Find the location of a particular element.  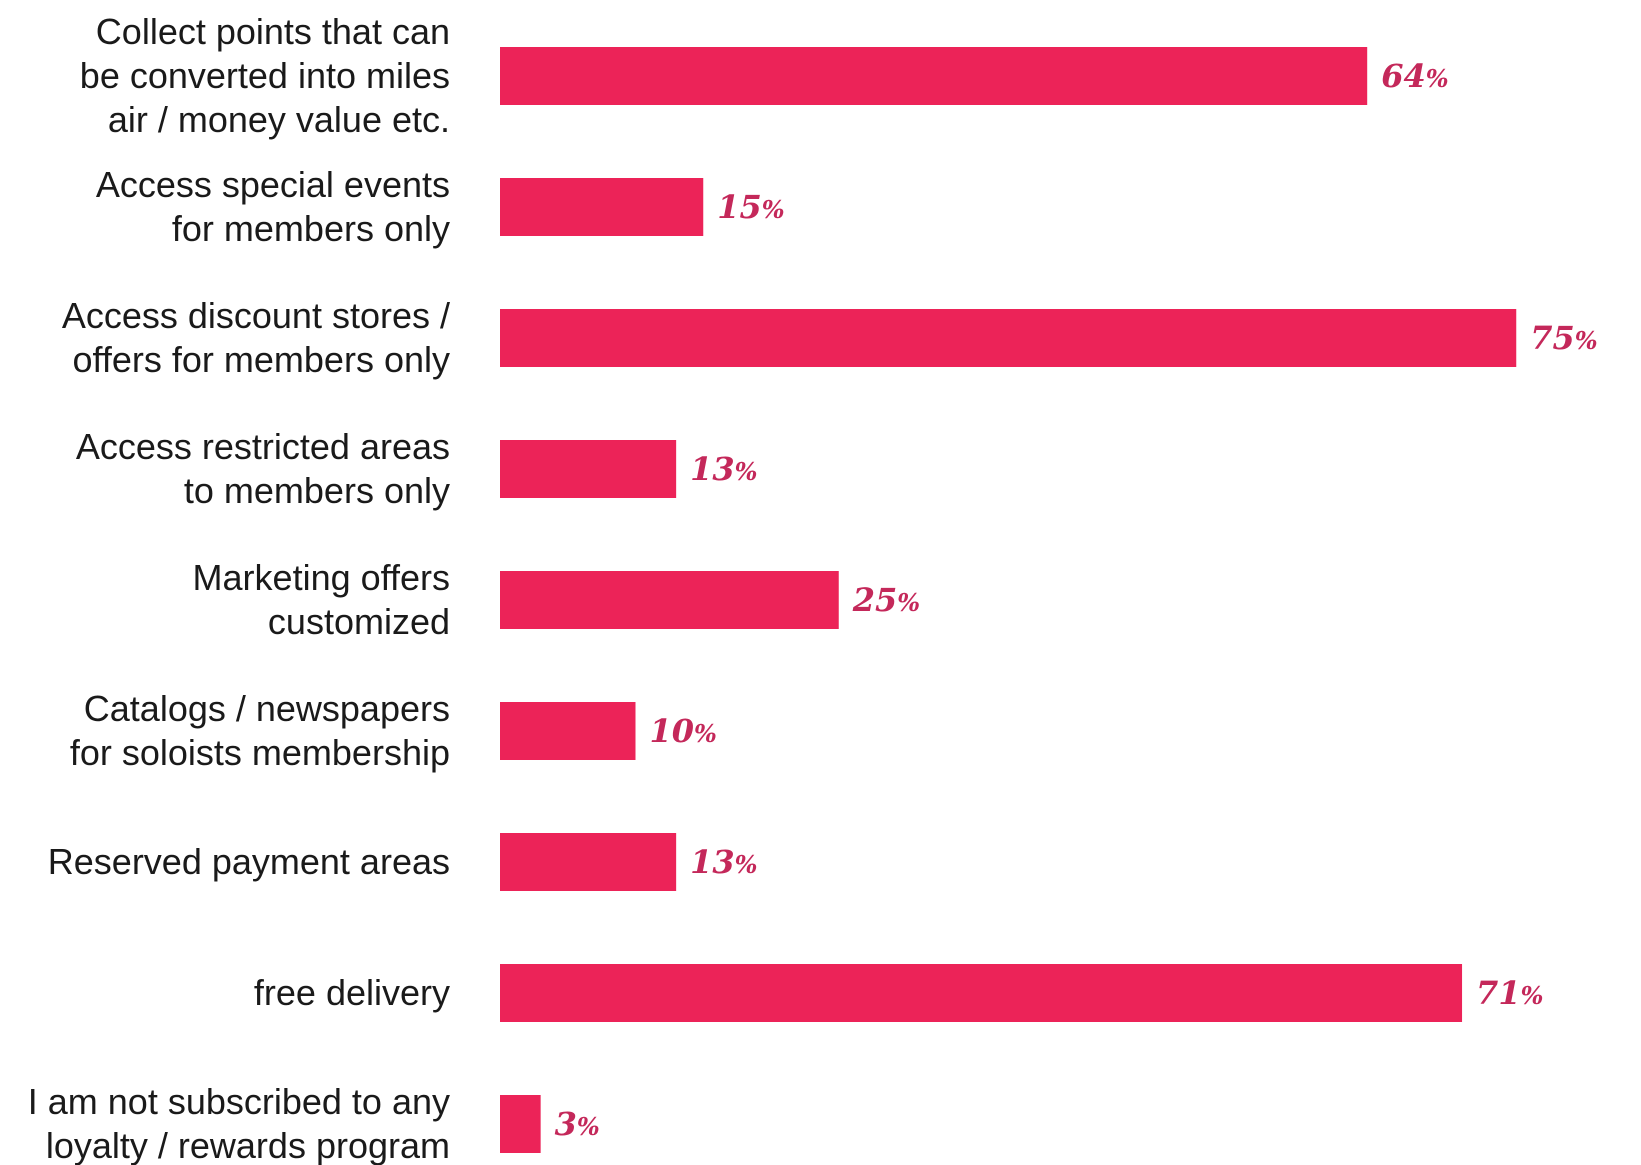

value-label-6: 13% is located at coordinates (723, 862).